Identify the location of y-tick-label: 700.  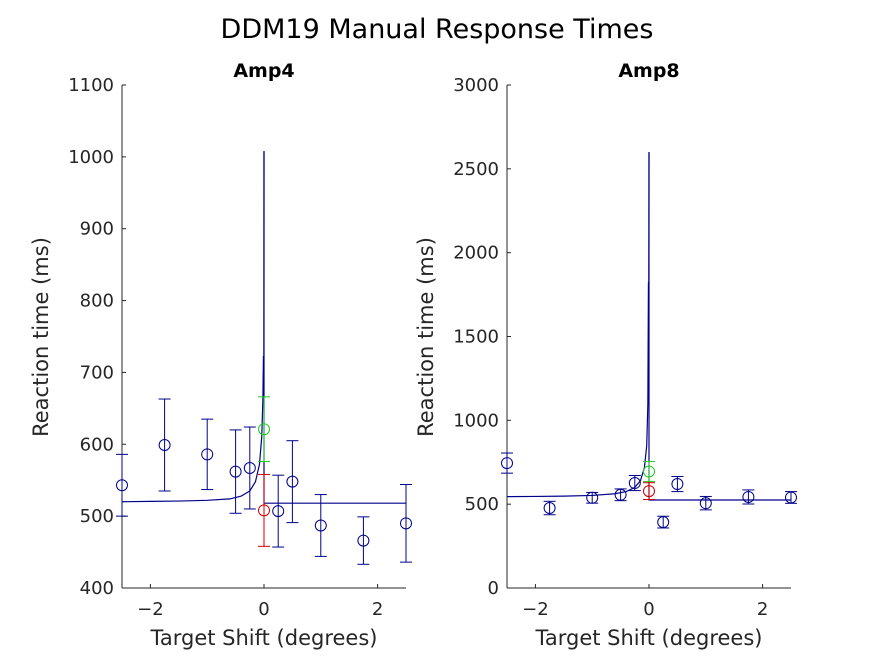
(97, 372).